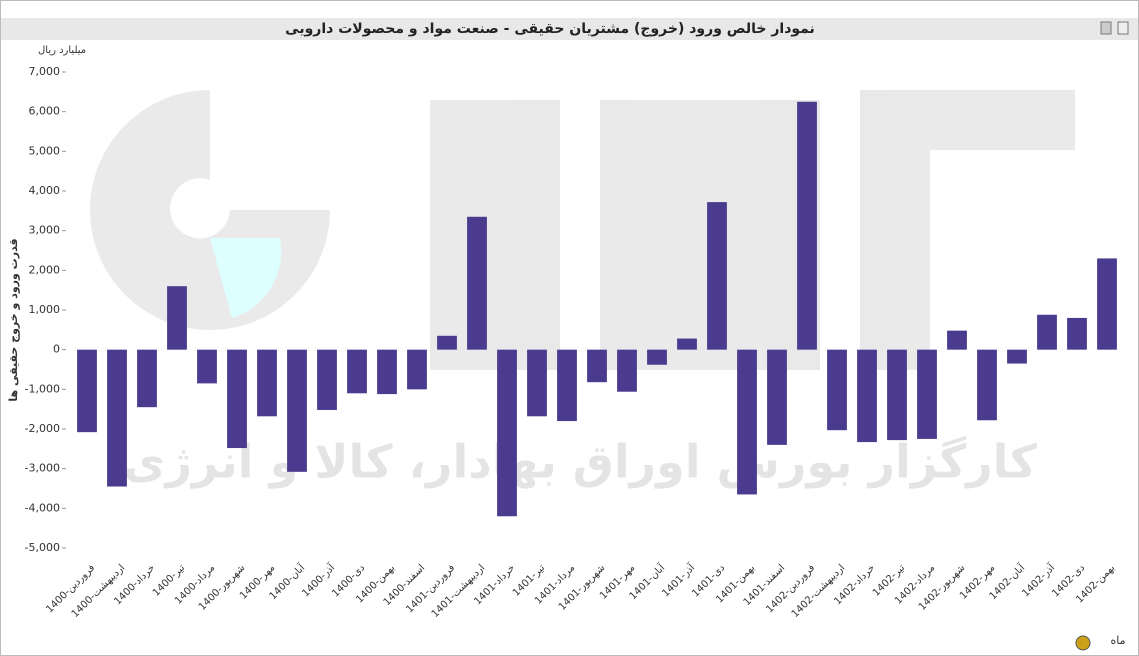  What do you see at coordinates (45, 230) in the screenshot?
I see `y-tick-label: 3,000` at bounding box center [45, 230].